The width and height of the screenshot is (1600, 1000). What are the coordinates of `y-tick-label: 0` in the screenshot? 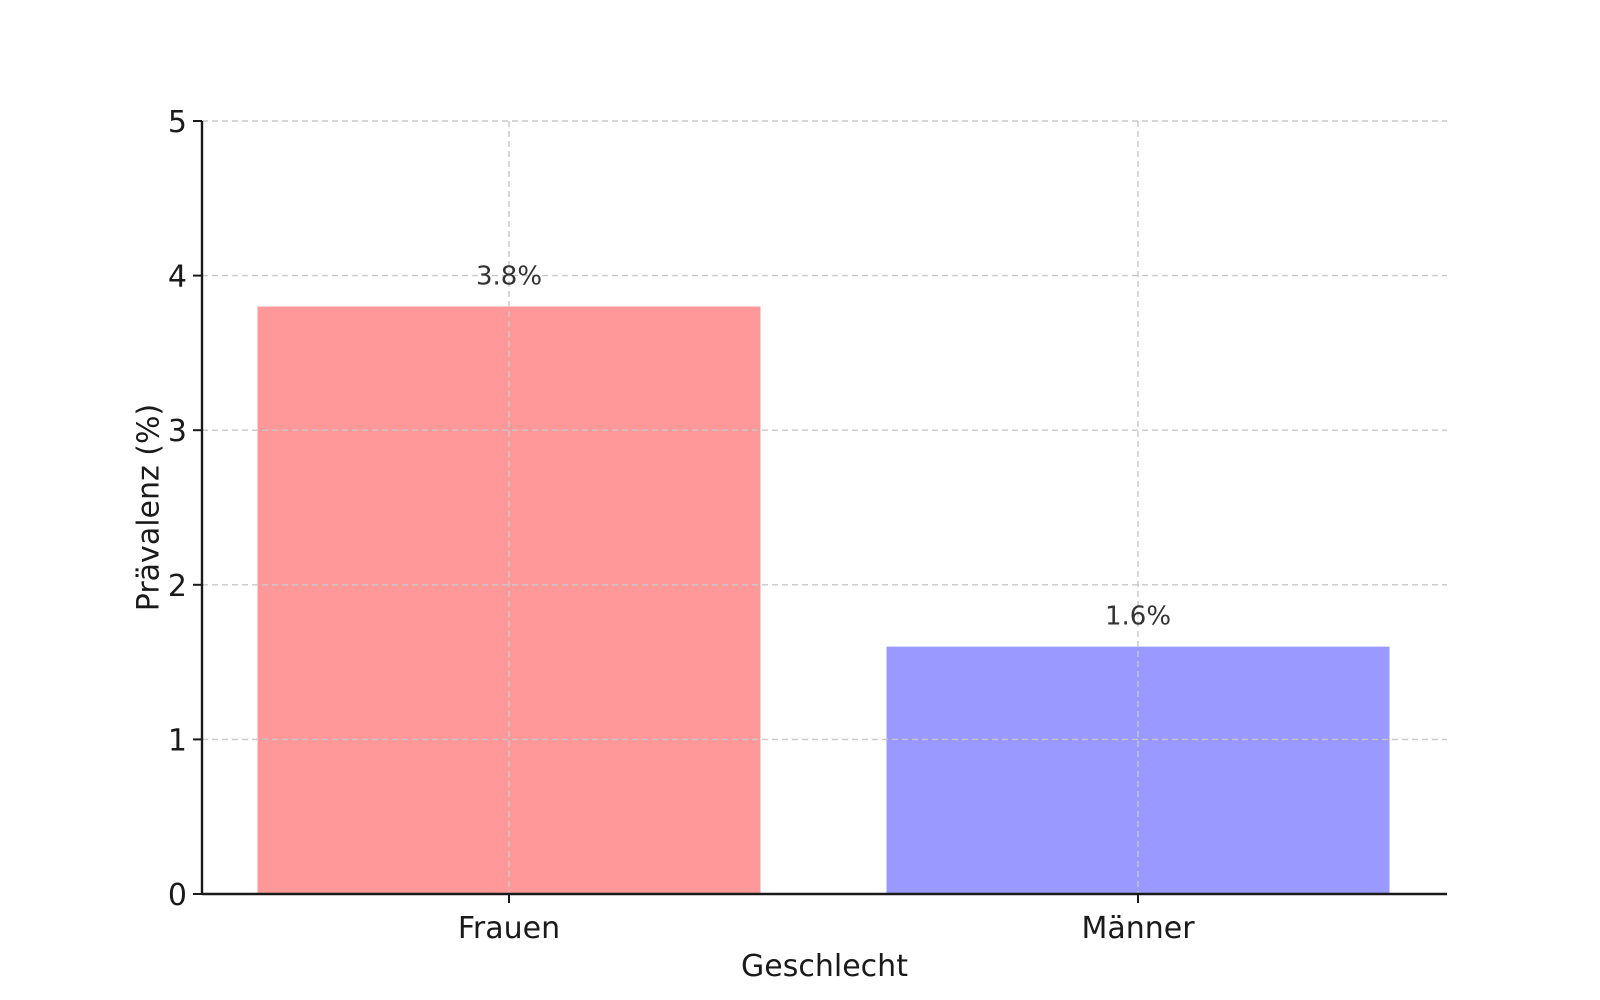 It's located at (177, 895).